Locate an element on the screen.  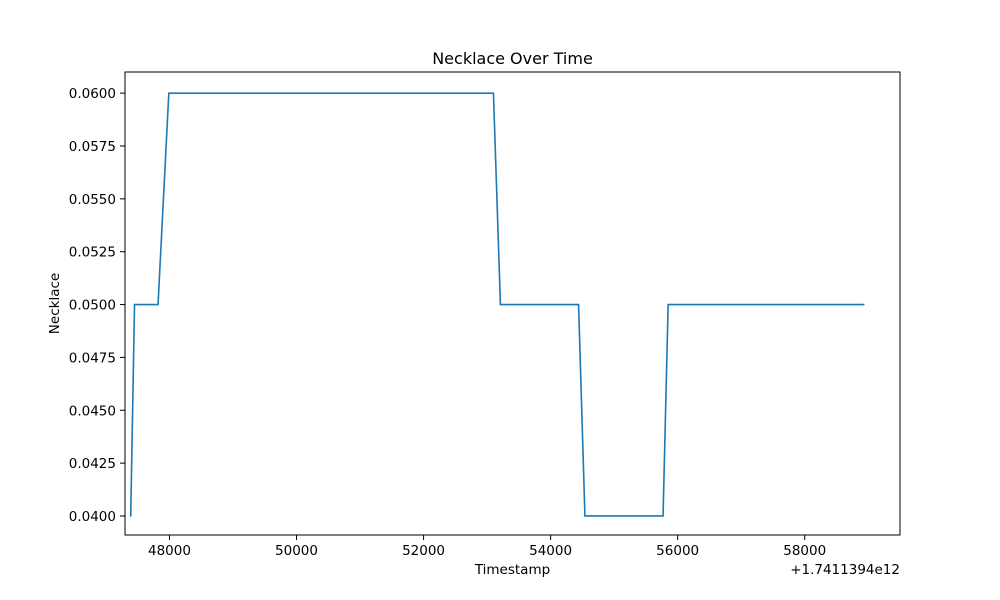
x-tick-label: 52000 is located at coordinates (423, 551).